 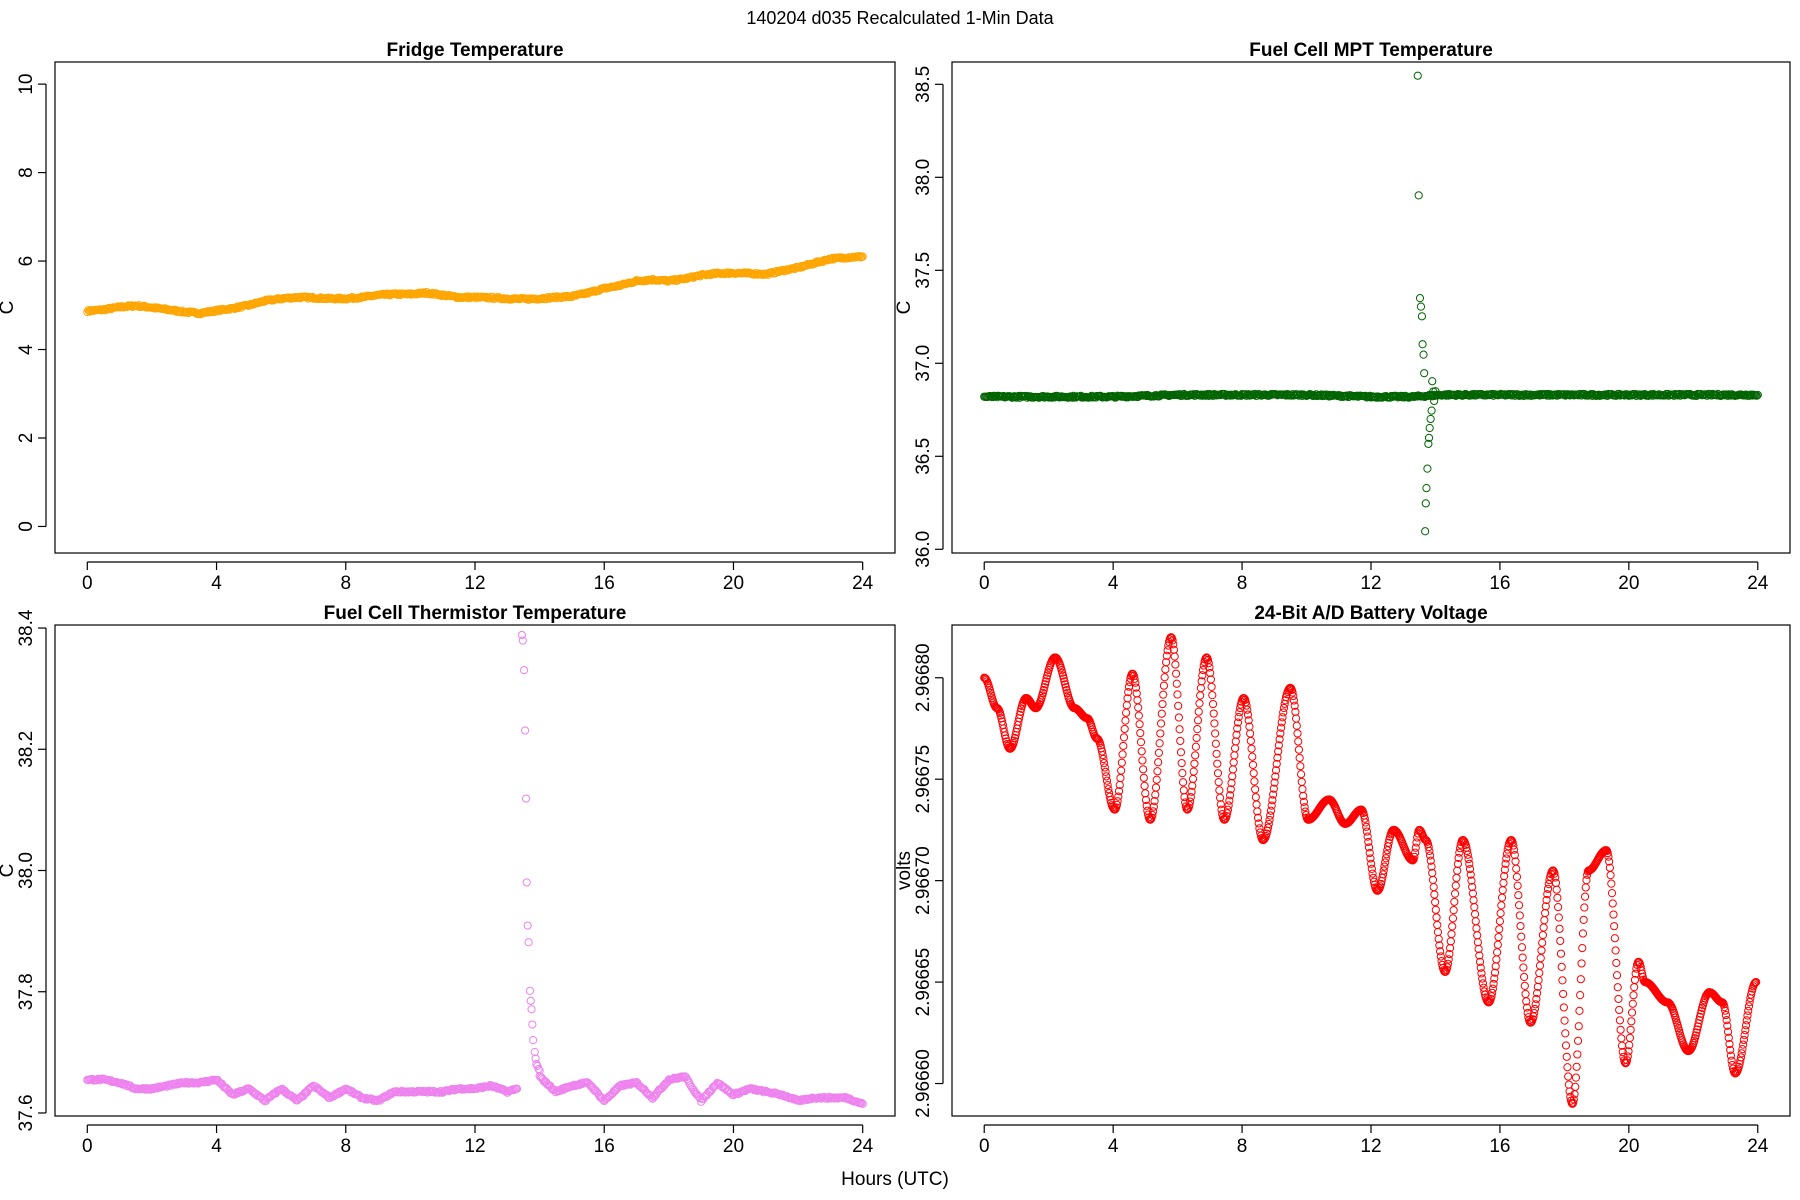 What do you see at coordinates (26, 749) in the screenshot?
I see `thermistor-y-tick-label: 38.2` at bounding box center [26, 749].